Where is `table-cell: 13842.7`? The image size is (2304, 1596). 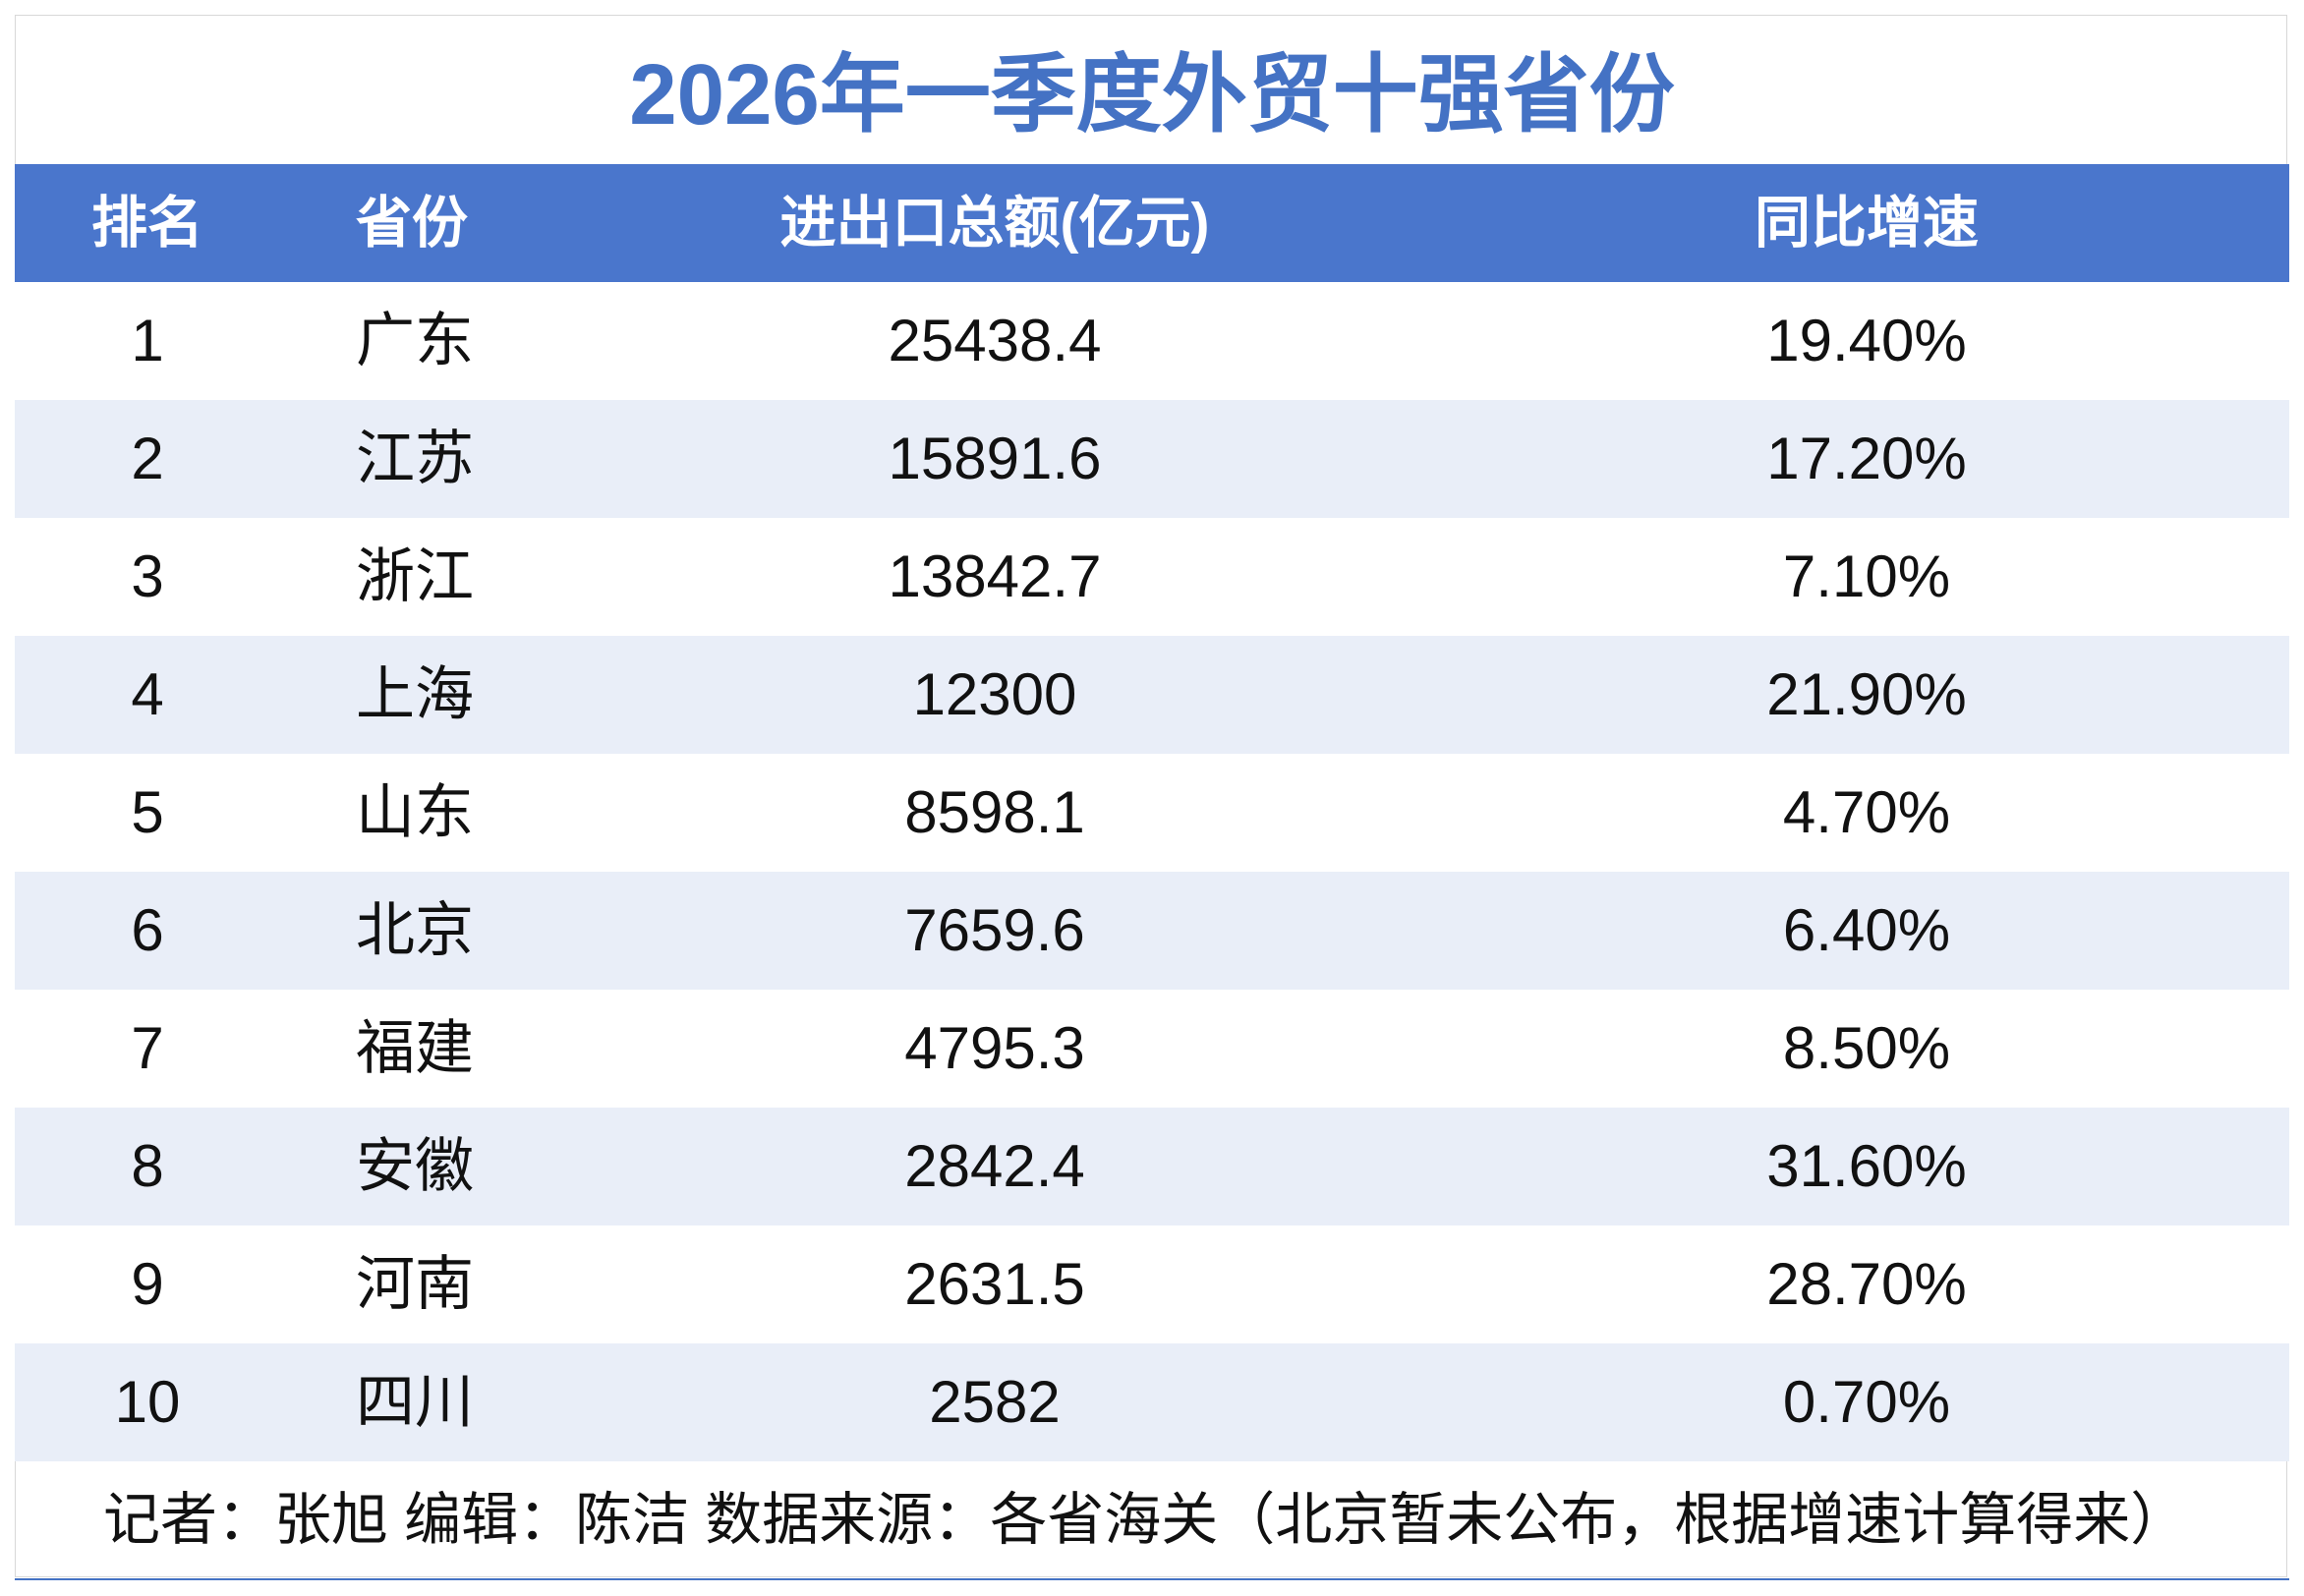
table-cell: 13842.7 is located at coordinates (995, 576).